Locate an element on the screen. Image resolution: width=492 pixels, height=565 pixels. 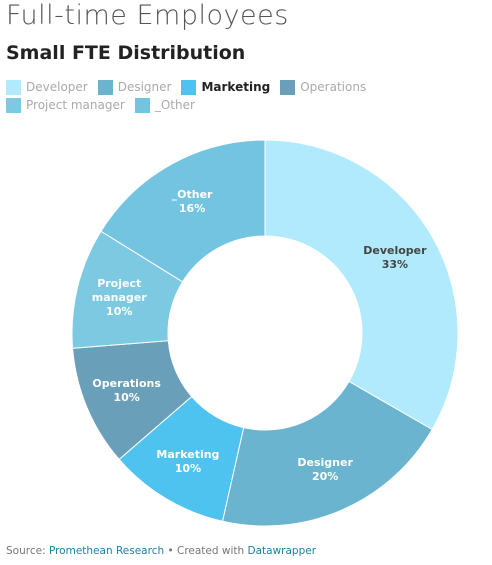
slice-label: Developer 33% is located at coordinates (395, 258).